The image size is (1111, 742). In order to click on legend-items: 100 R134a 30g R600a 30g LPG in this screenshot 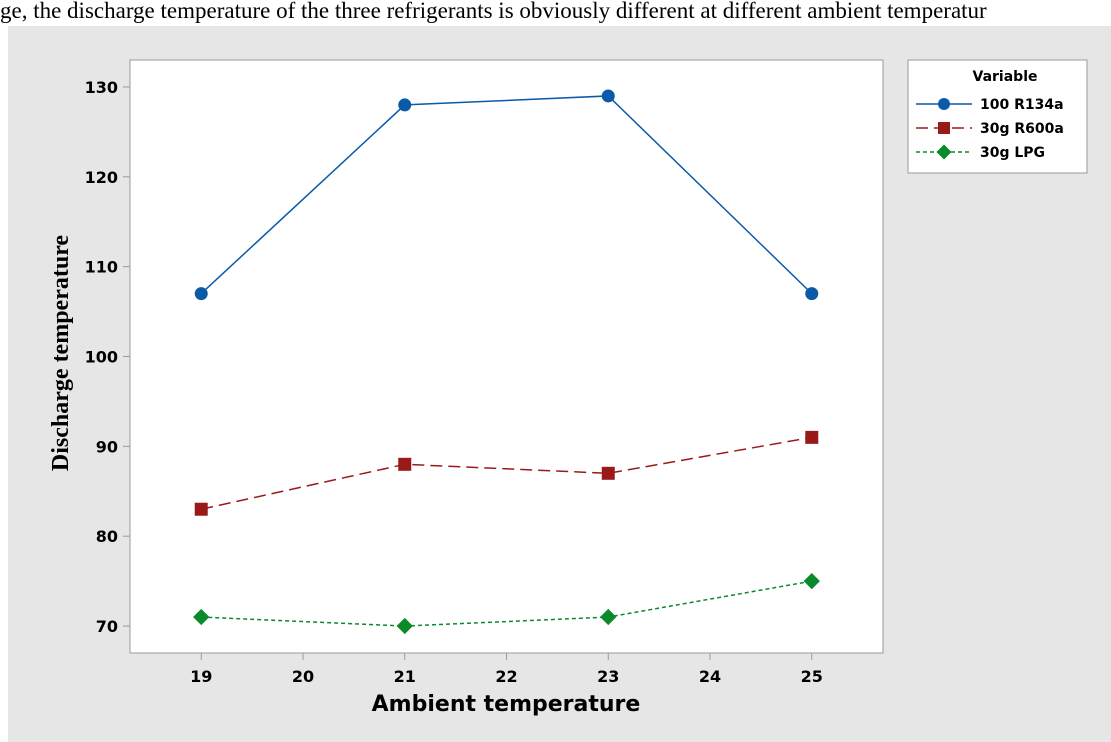, I will do `click(990, 129)`.